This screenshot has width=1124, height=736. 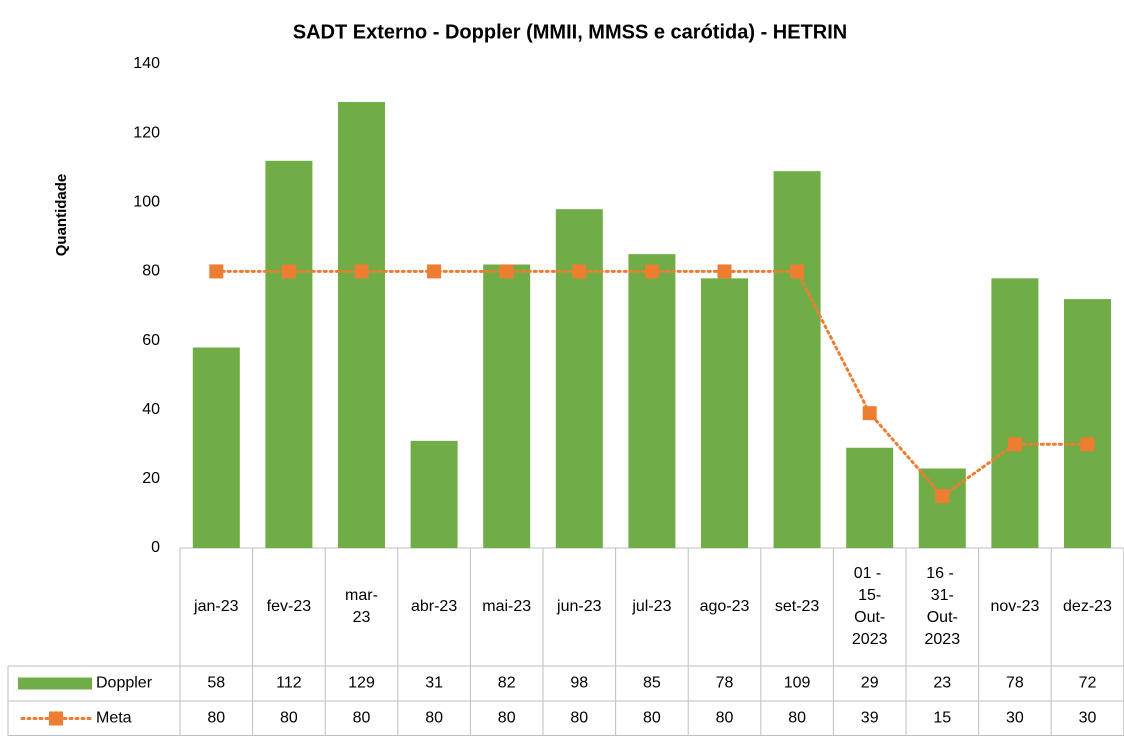 What do you see at coordinates (797, 606) in the screenshot?
I see `x-tick-label: set-23` at bounding box center [797, 606].